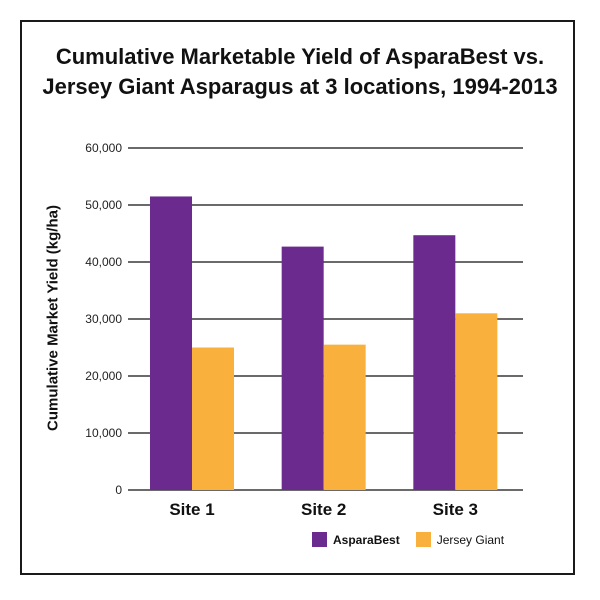 The image size is (600, 600). I want to click on y-tick-label-40000: 40,000, so click(103, 262).